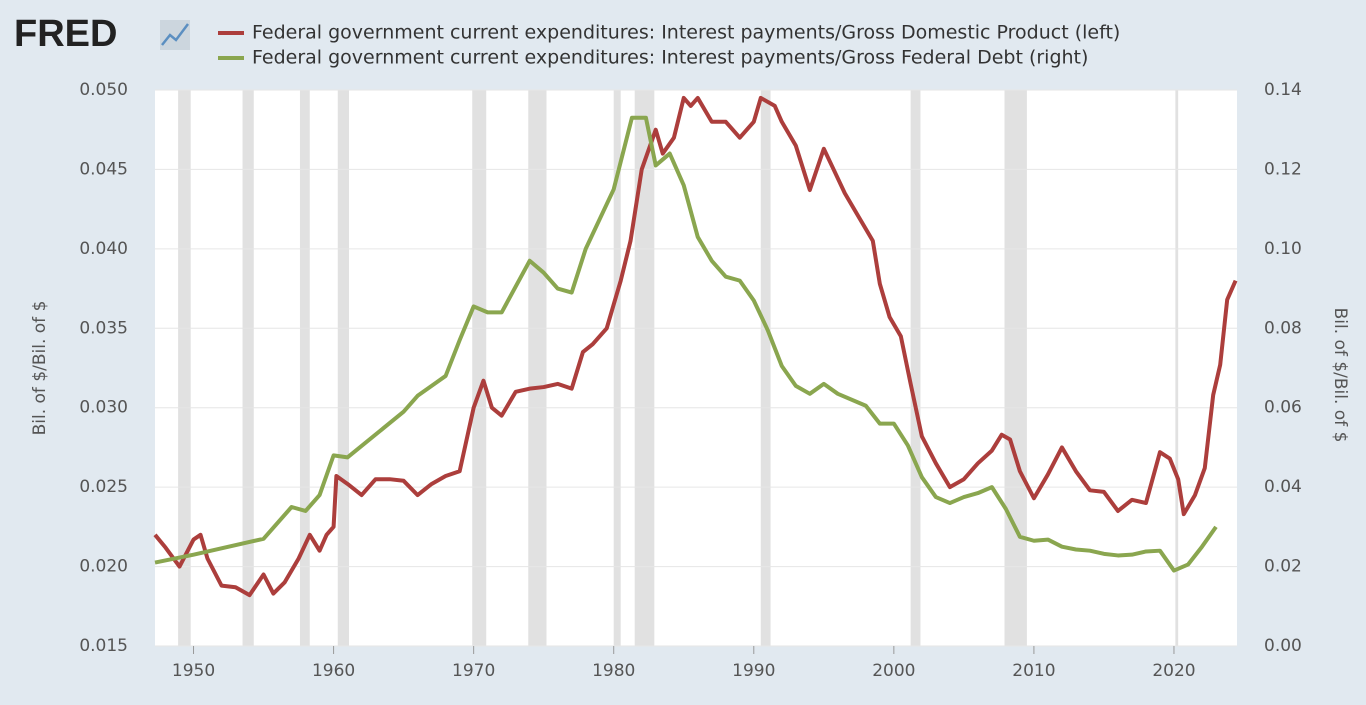 The height and width of the screenshot is (705, 1366). What do you see at coordinates (1283, 328) in the screenshot?
I see `y2-tick-label: 0.08` at bounding box center [1283, 328].